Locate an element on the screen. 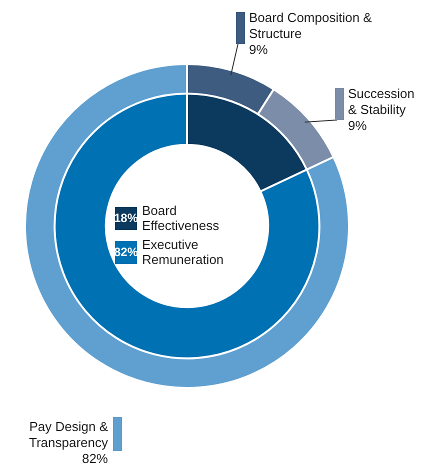 The width and height of the screenshot is (426, 470). slice-label: Board Composition & Structure is located at coordinates (310, 26).